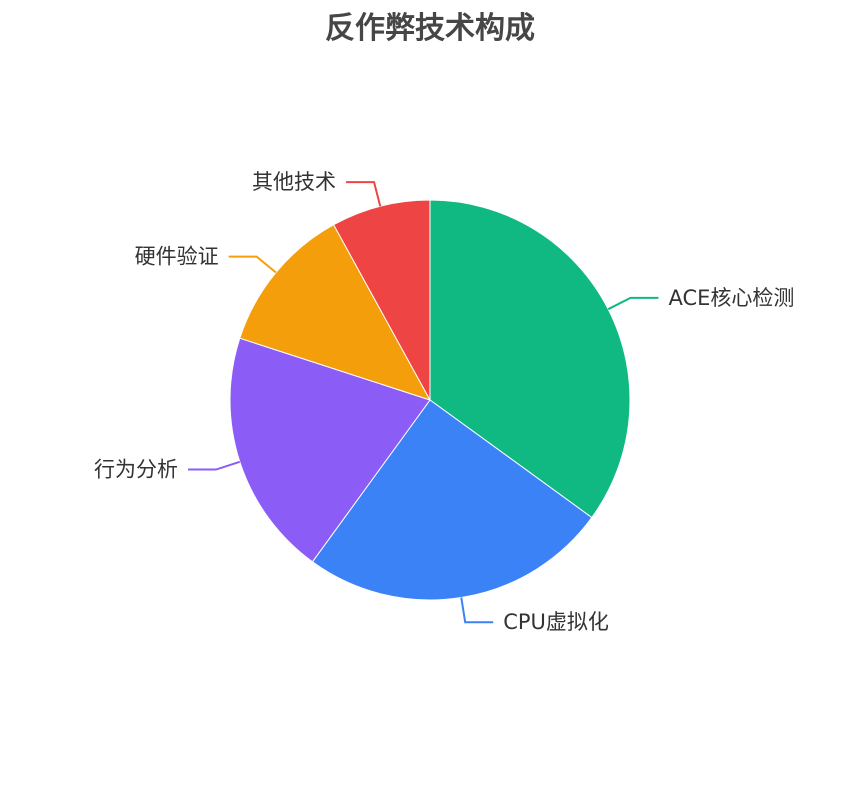 The width and height of the screenshot is (860, 804). Describe the element at coordinates (430, 28) in the screenshot. I see `chart-title: 反作弊技术构成` at that location.